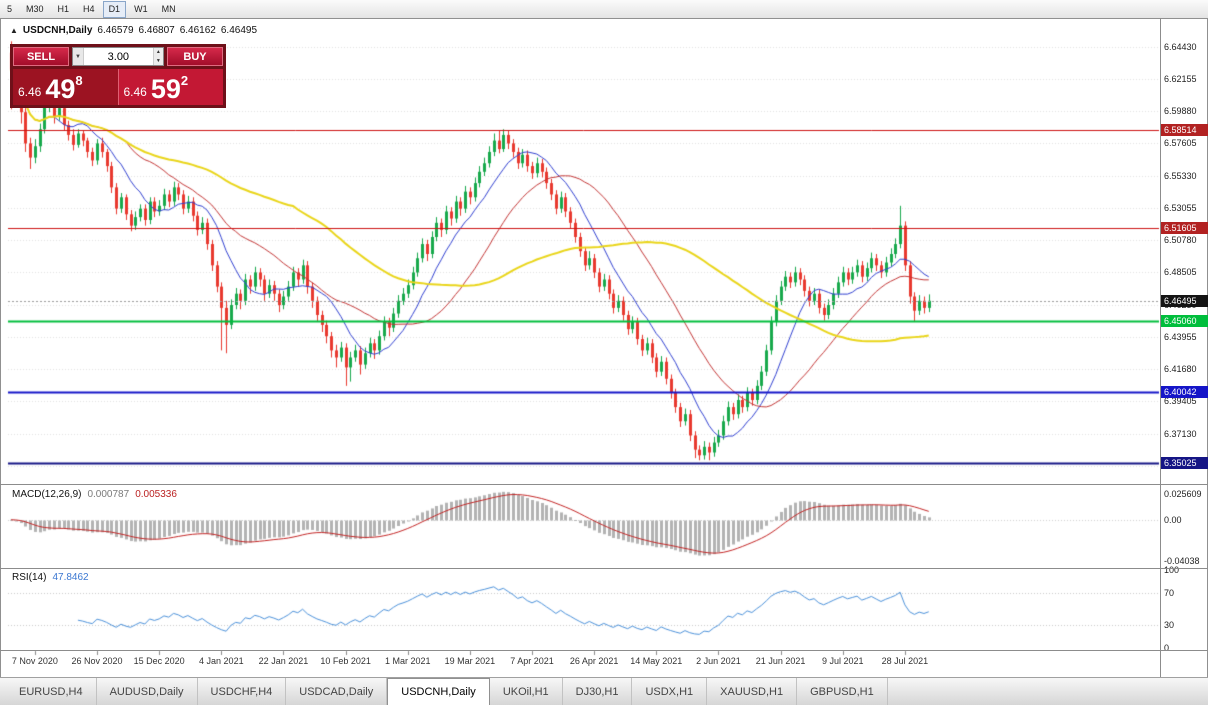  What do you see at coordinates (147, 691) in the screenshot?
I see `chart-tab-audusd-daily: AUDUSD,Daily` at bounding box center [147, 691].